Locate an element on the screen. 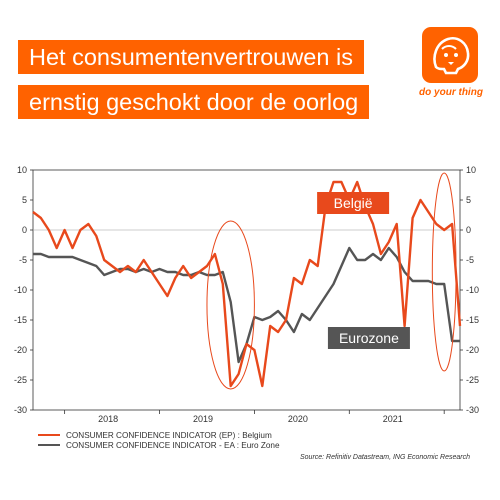  y-tick-label-left: -30 is located at coordinates (20, 410).